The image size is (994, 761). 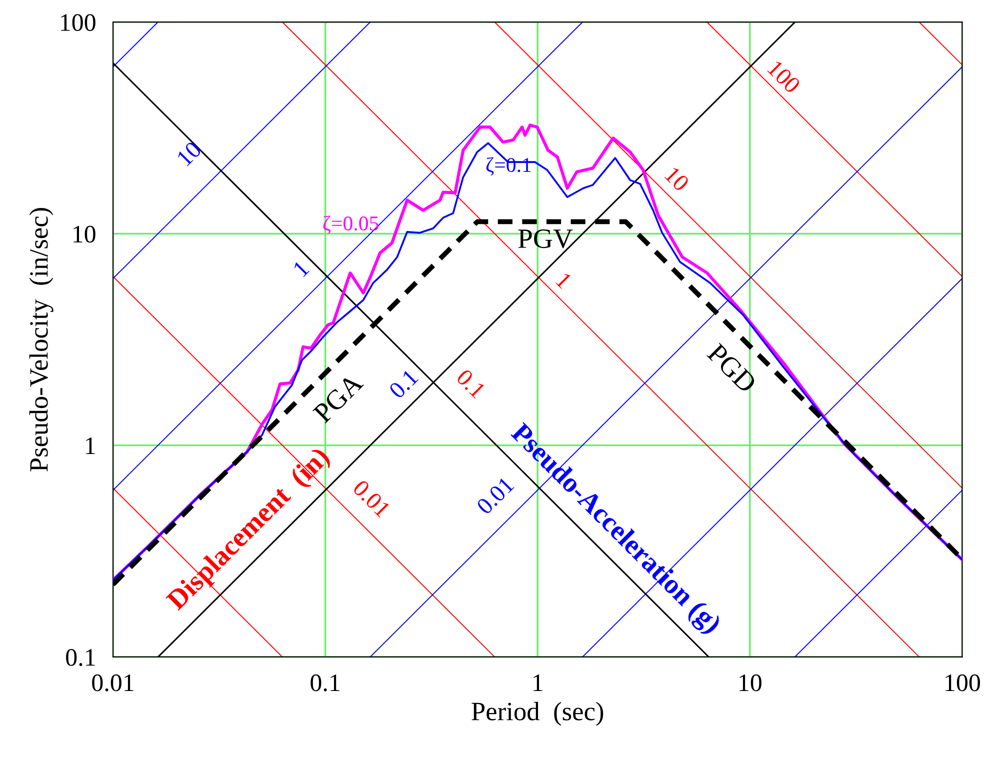 I want to click on x-tick-label: 100, so click(x=963, y=683).